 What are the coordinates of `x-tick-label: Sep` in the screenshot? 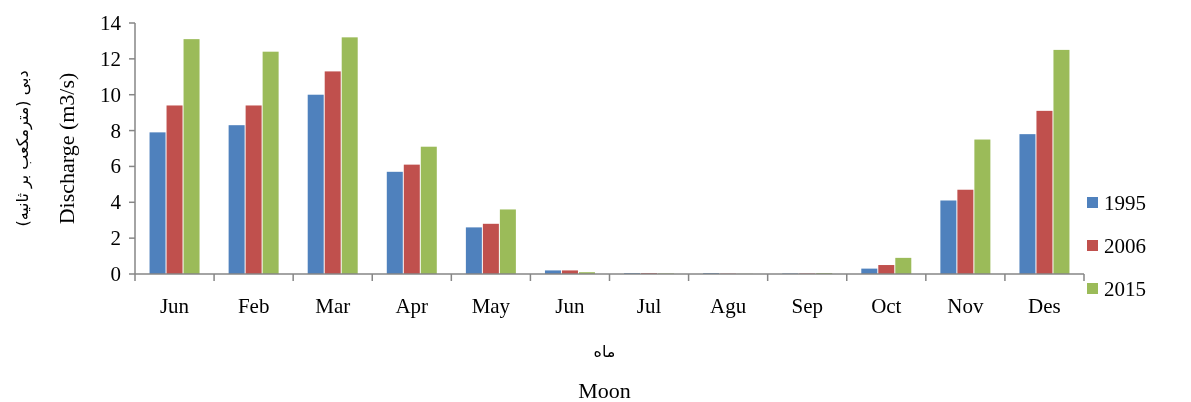 It's located at (807, 306).